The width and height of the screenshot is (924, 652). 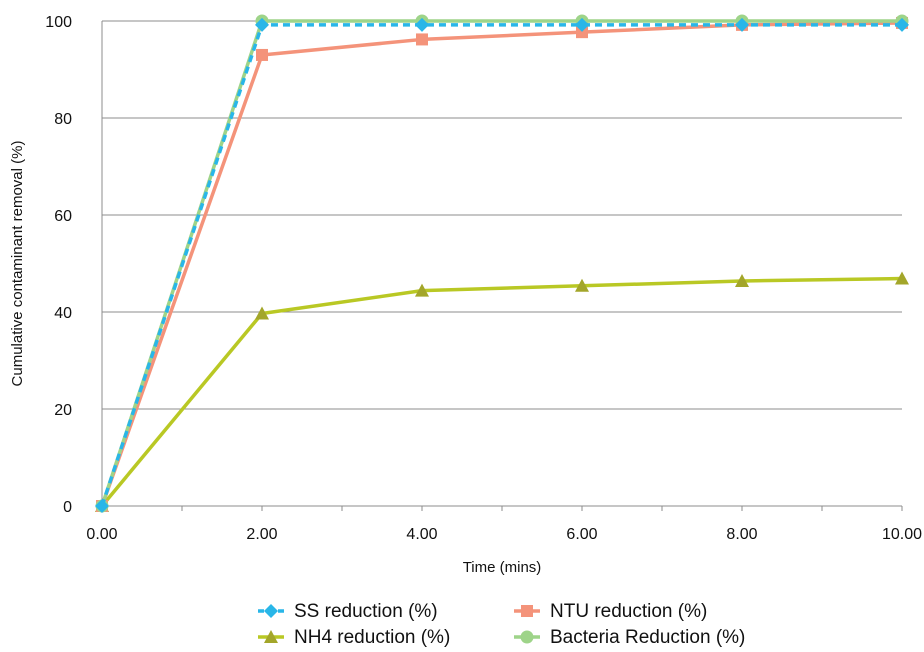 What do you see at coordinates (63, 410) in the screenshot?
I see `y-tick-label: 20` at bounding box center [63, 410].